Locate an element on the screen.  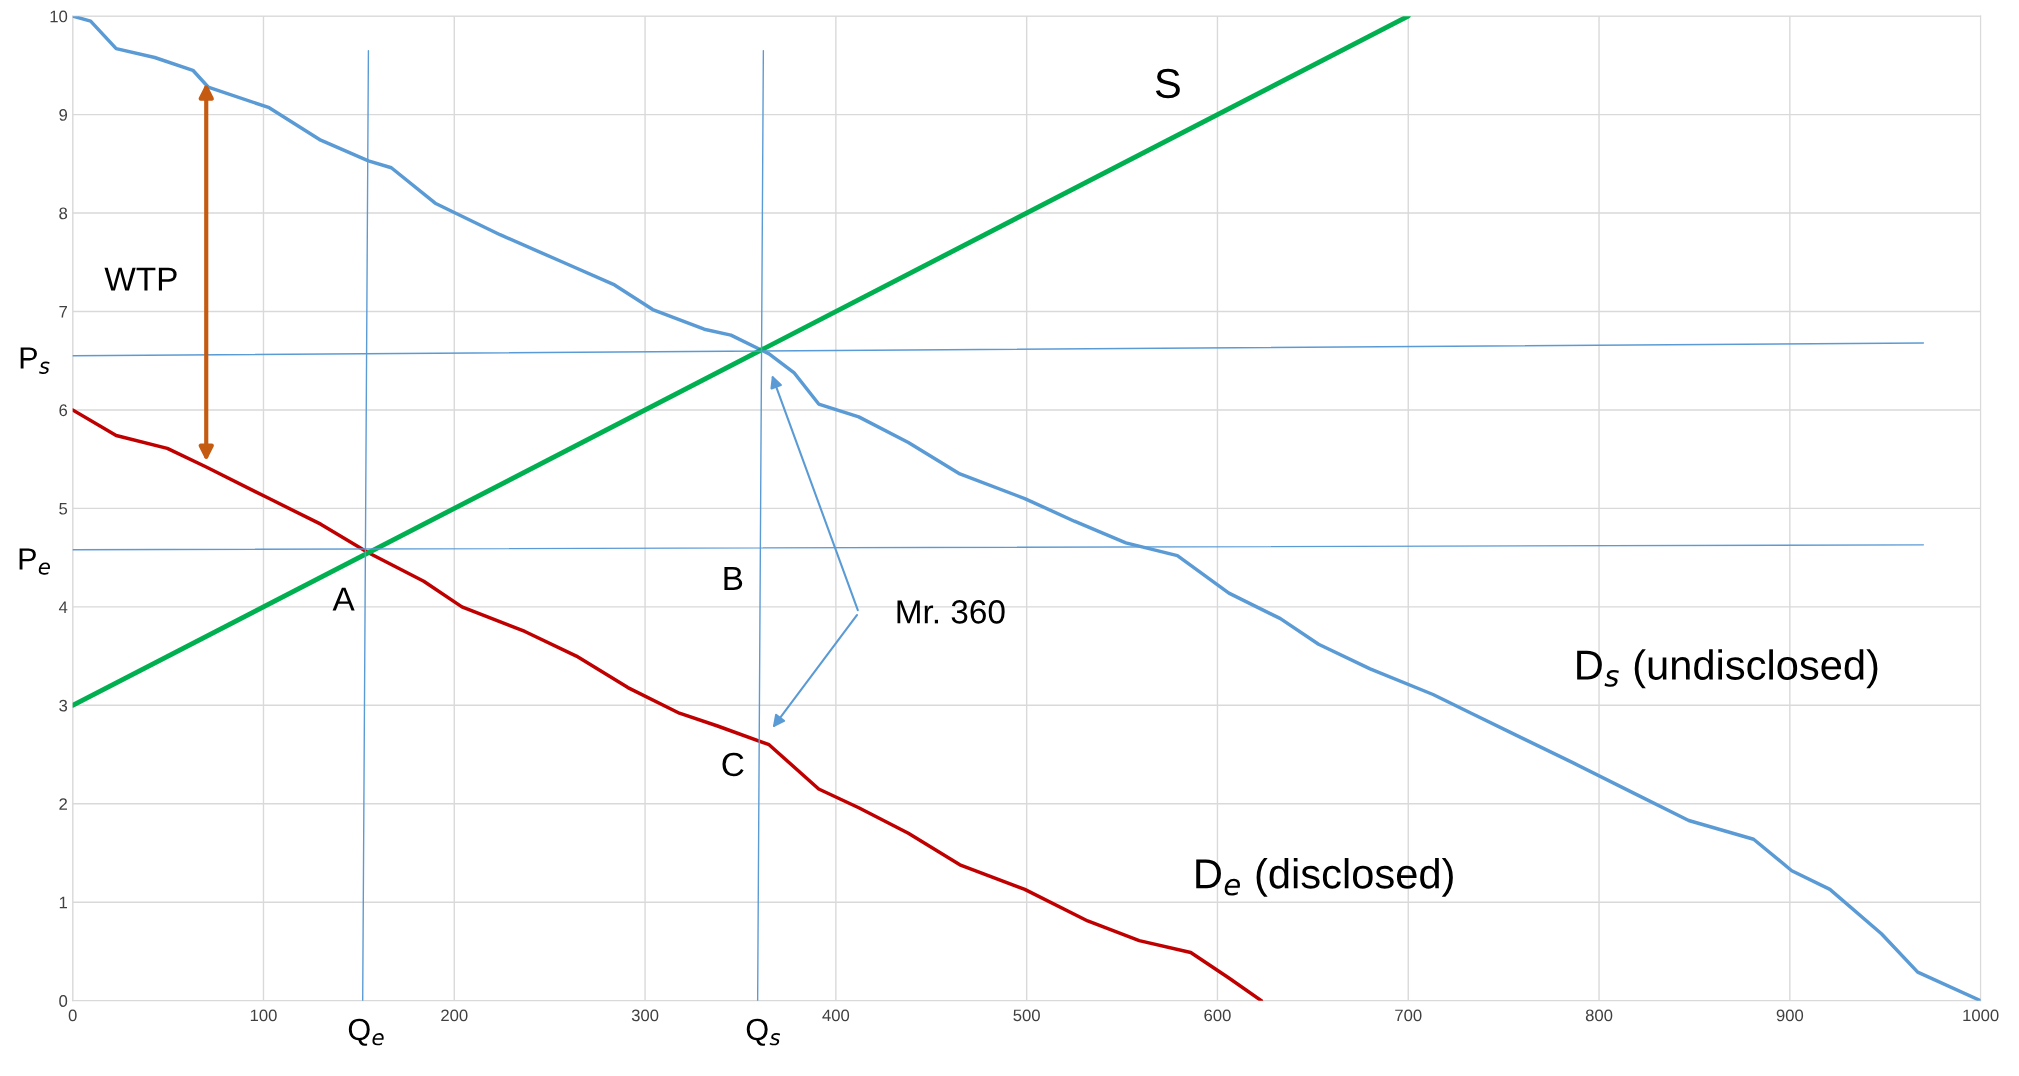
text: Q$_{e}$ is located at coordinates (366, 1032).